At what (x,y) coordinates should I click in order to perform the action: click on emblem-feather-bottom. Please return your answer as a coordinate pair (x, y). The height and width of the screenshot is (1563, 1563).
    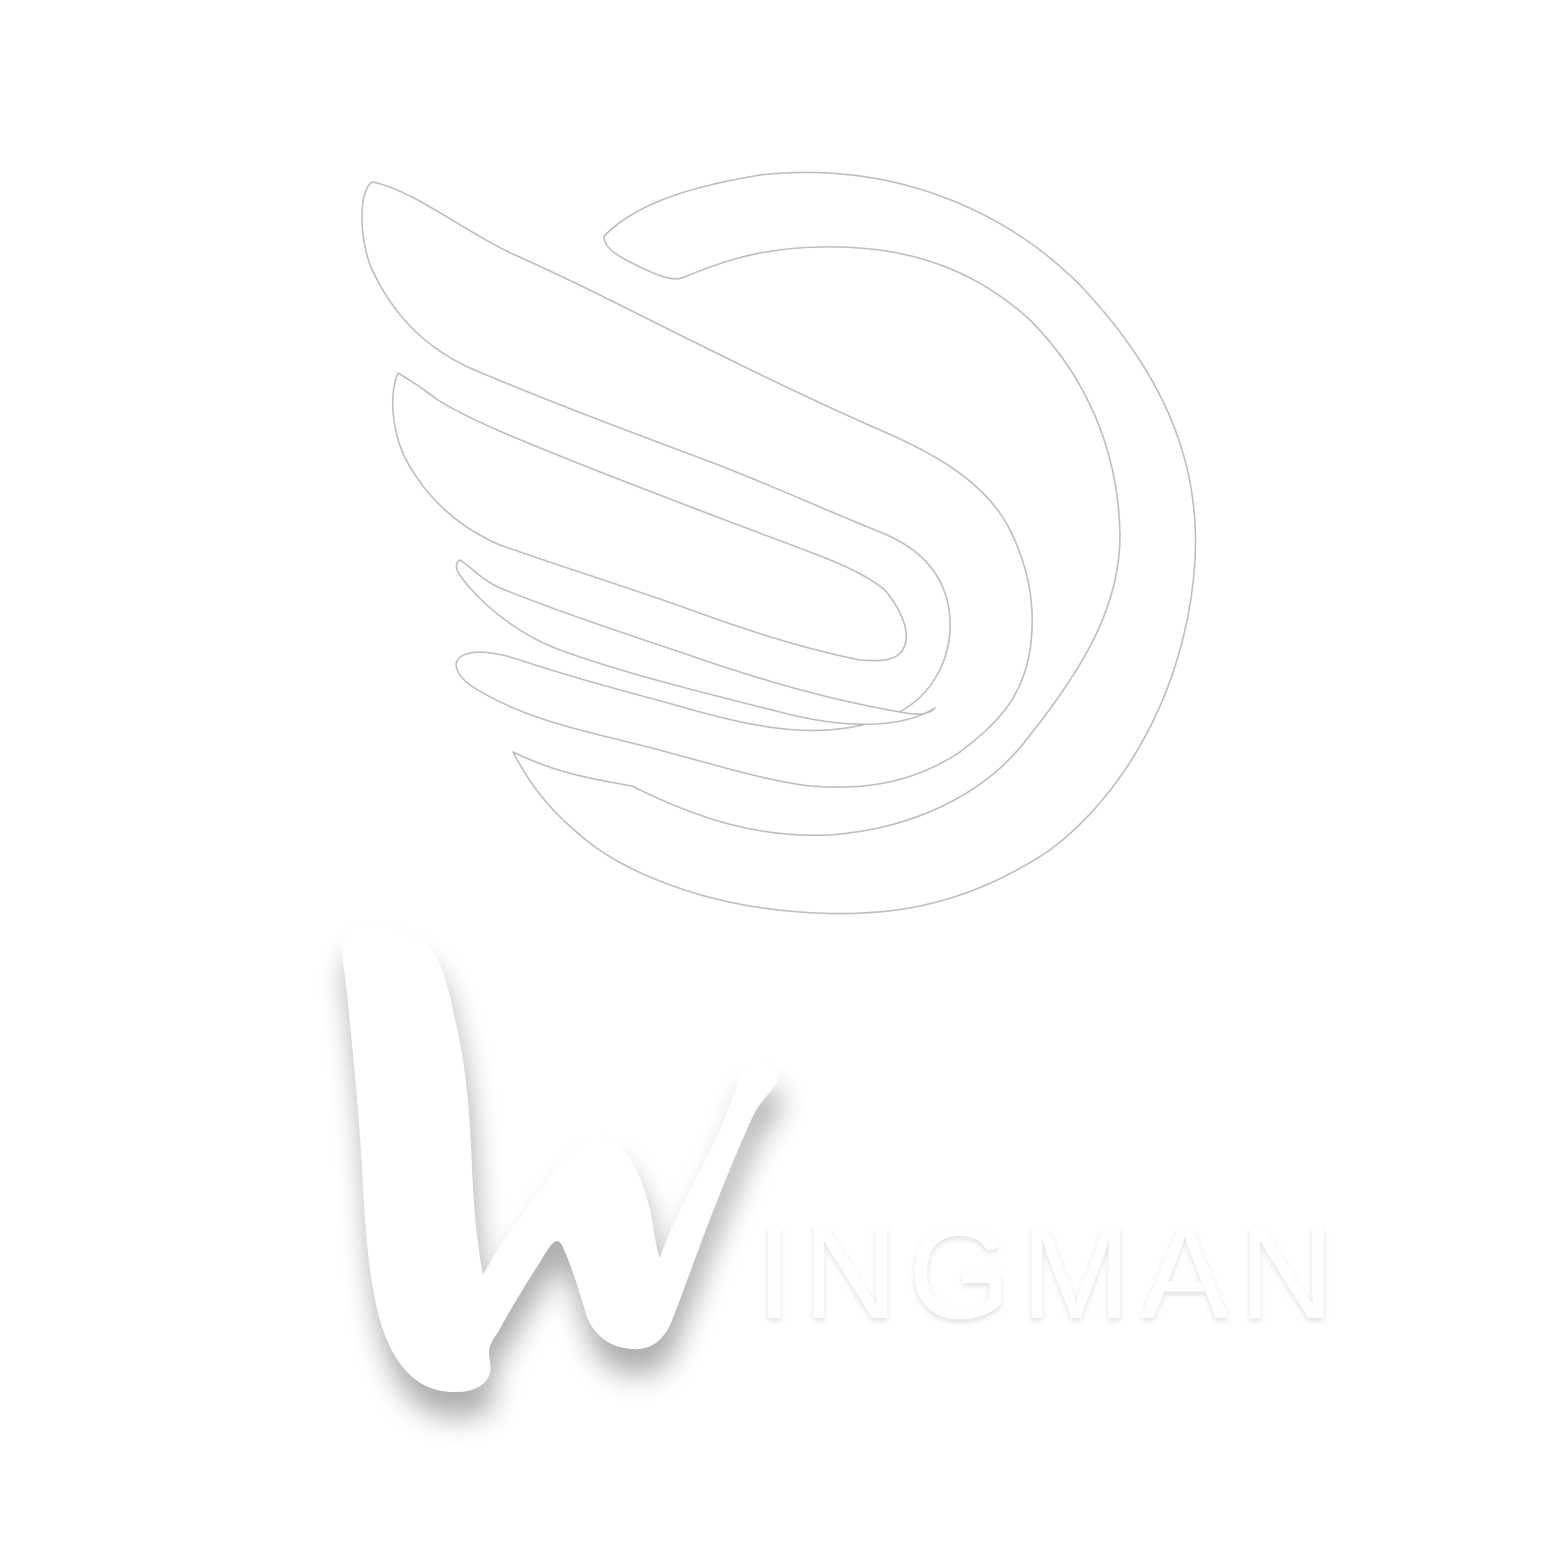
    Looking at the image, I should click on (695, 642).